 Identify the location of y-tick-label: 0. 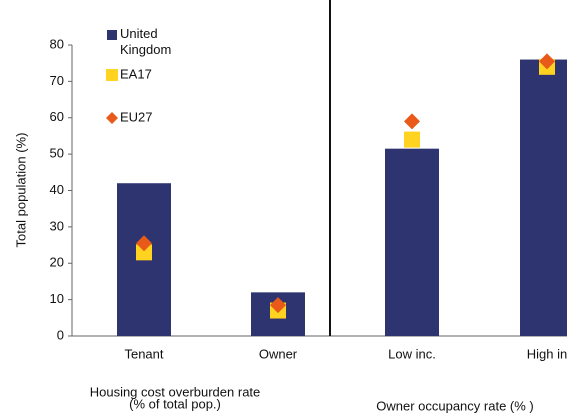
(60, 334).